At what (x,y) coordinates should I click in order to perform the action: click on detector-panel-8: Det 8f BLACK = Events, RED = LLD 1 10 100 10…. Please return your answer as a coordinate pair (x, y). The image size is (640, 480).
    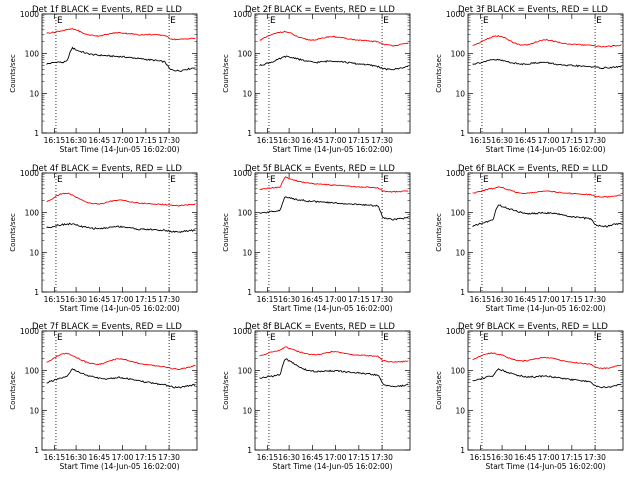
    Looking at the image, I should click on (316, 396).